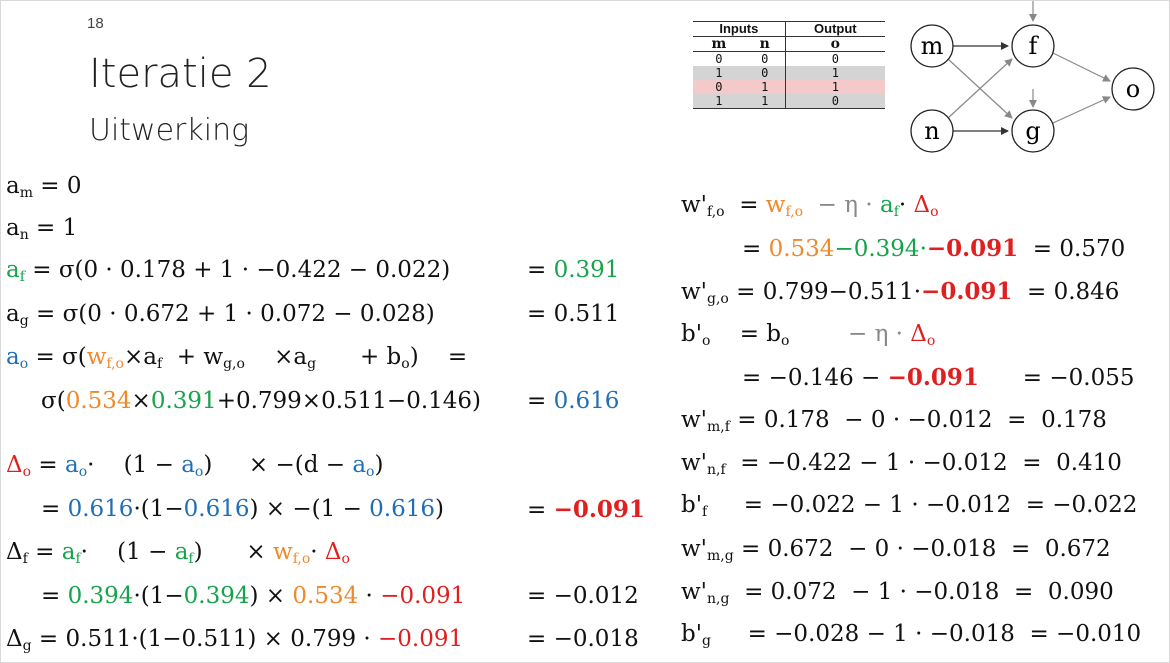  I want to click on eq-w-mf-value: = 0.178 − 0 · −0.012 = 0.178, so click(922, 420).